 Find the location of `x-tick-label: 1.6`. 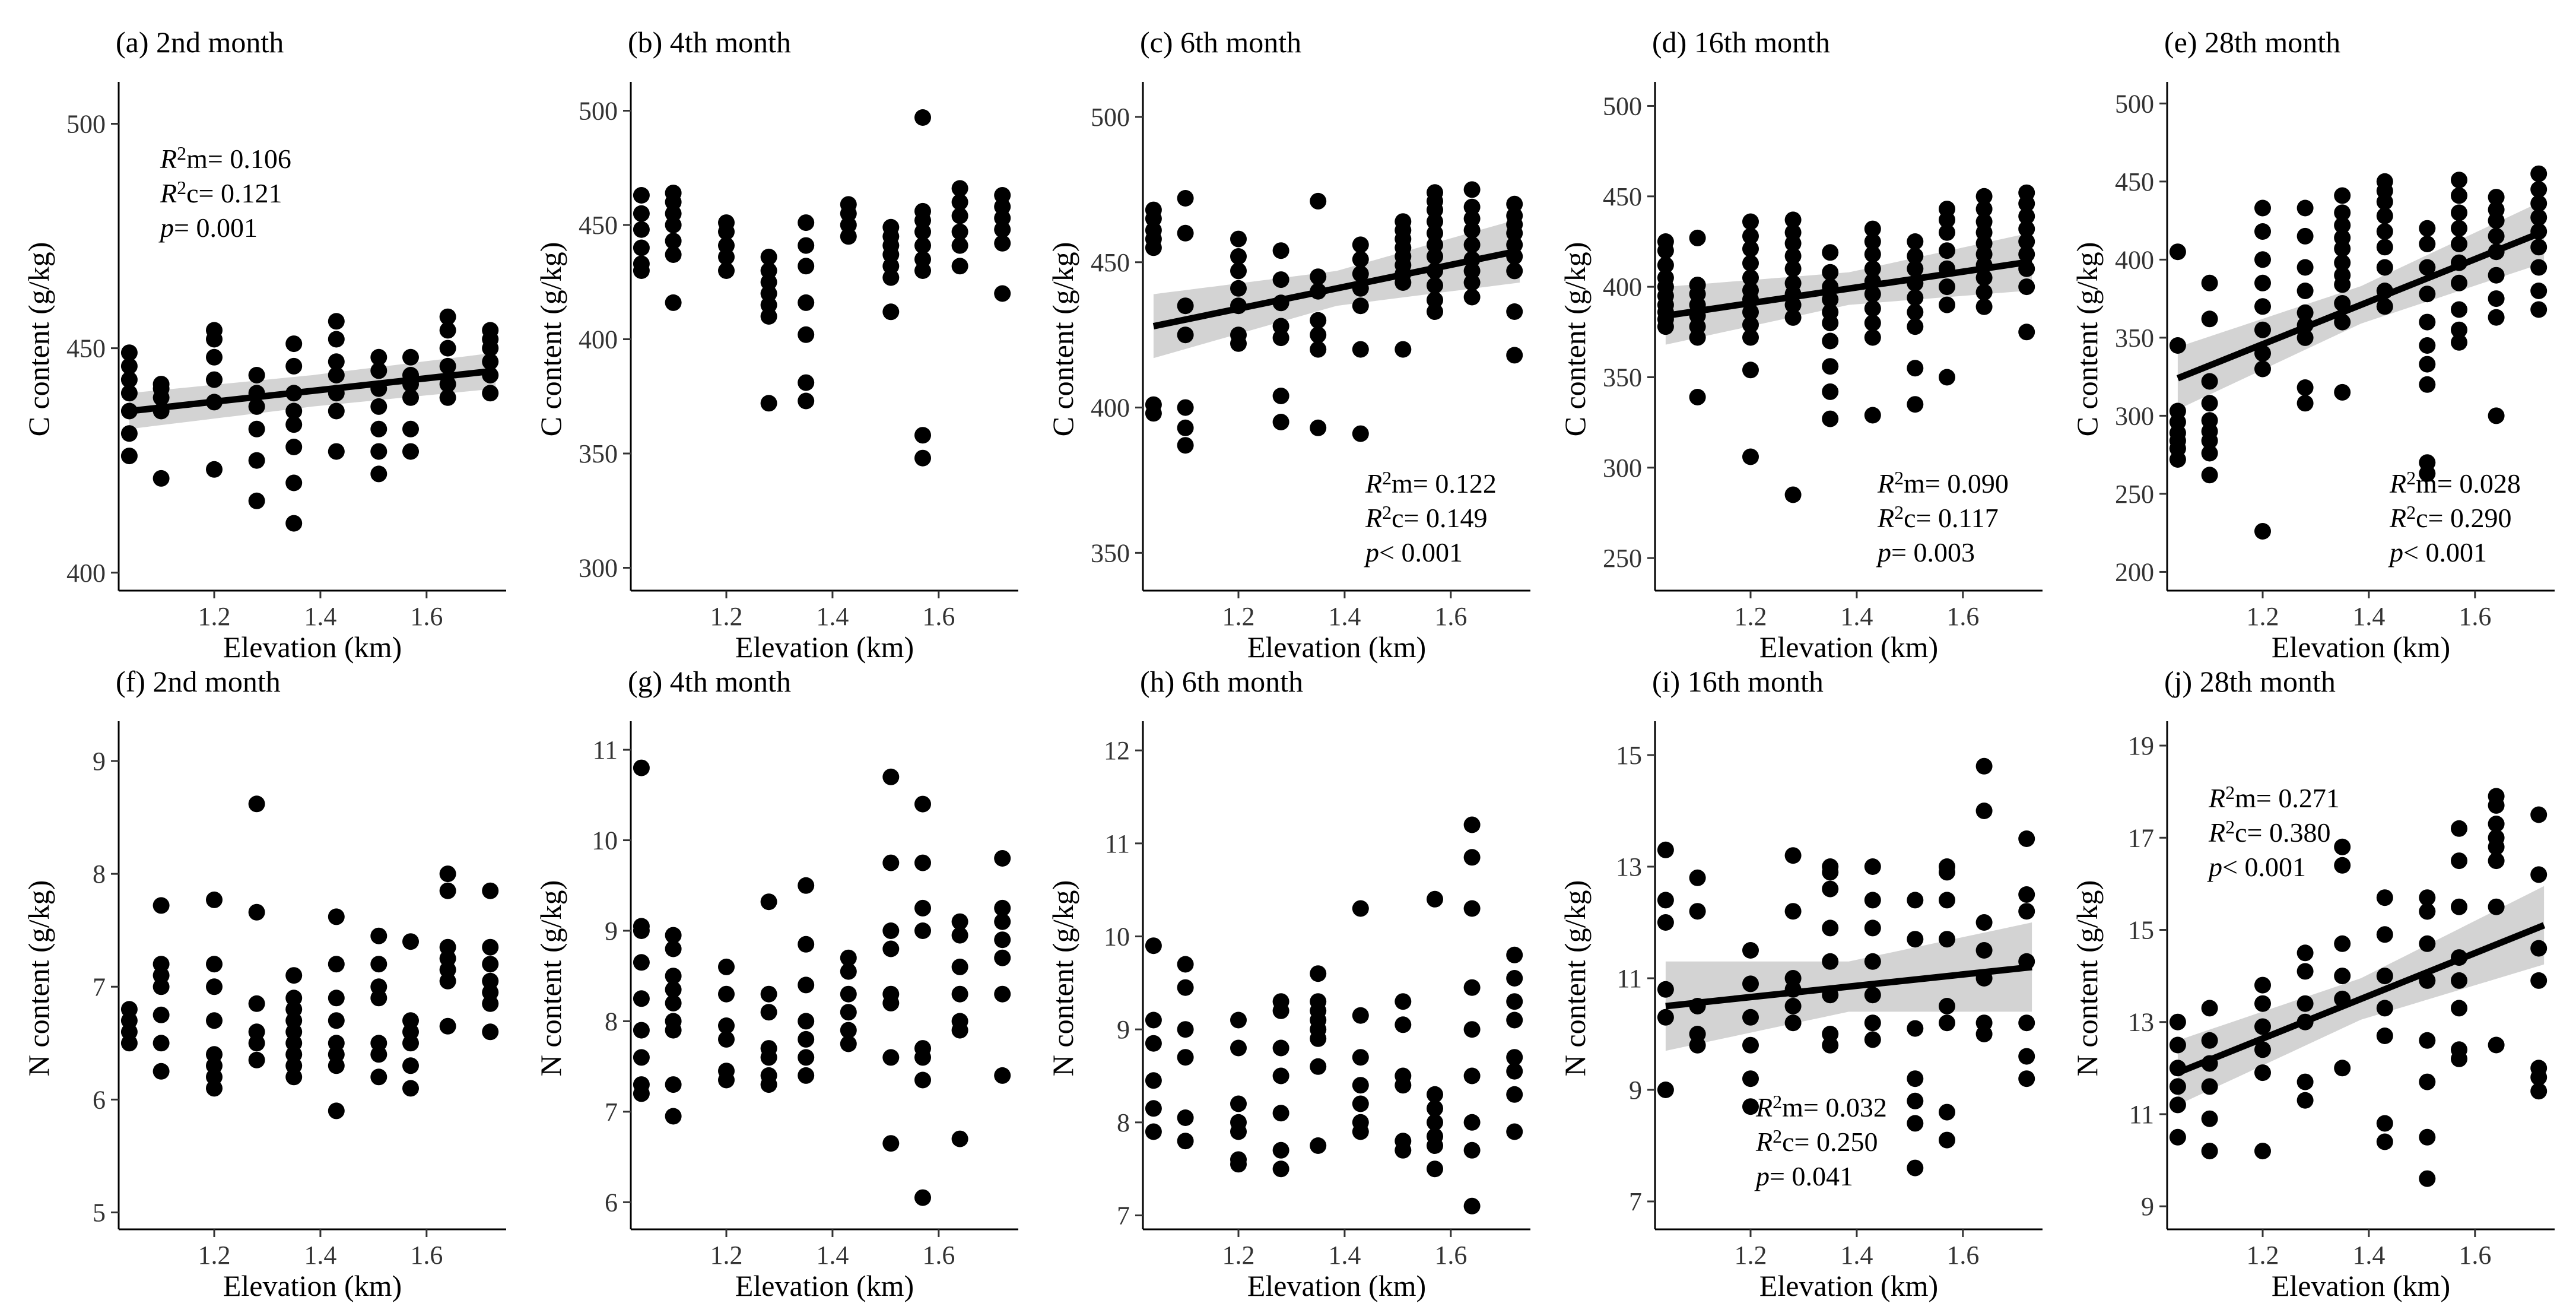

x-tick-label: 1.6 is located at coordinates (1450, 616).